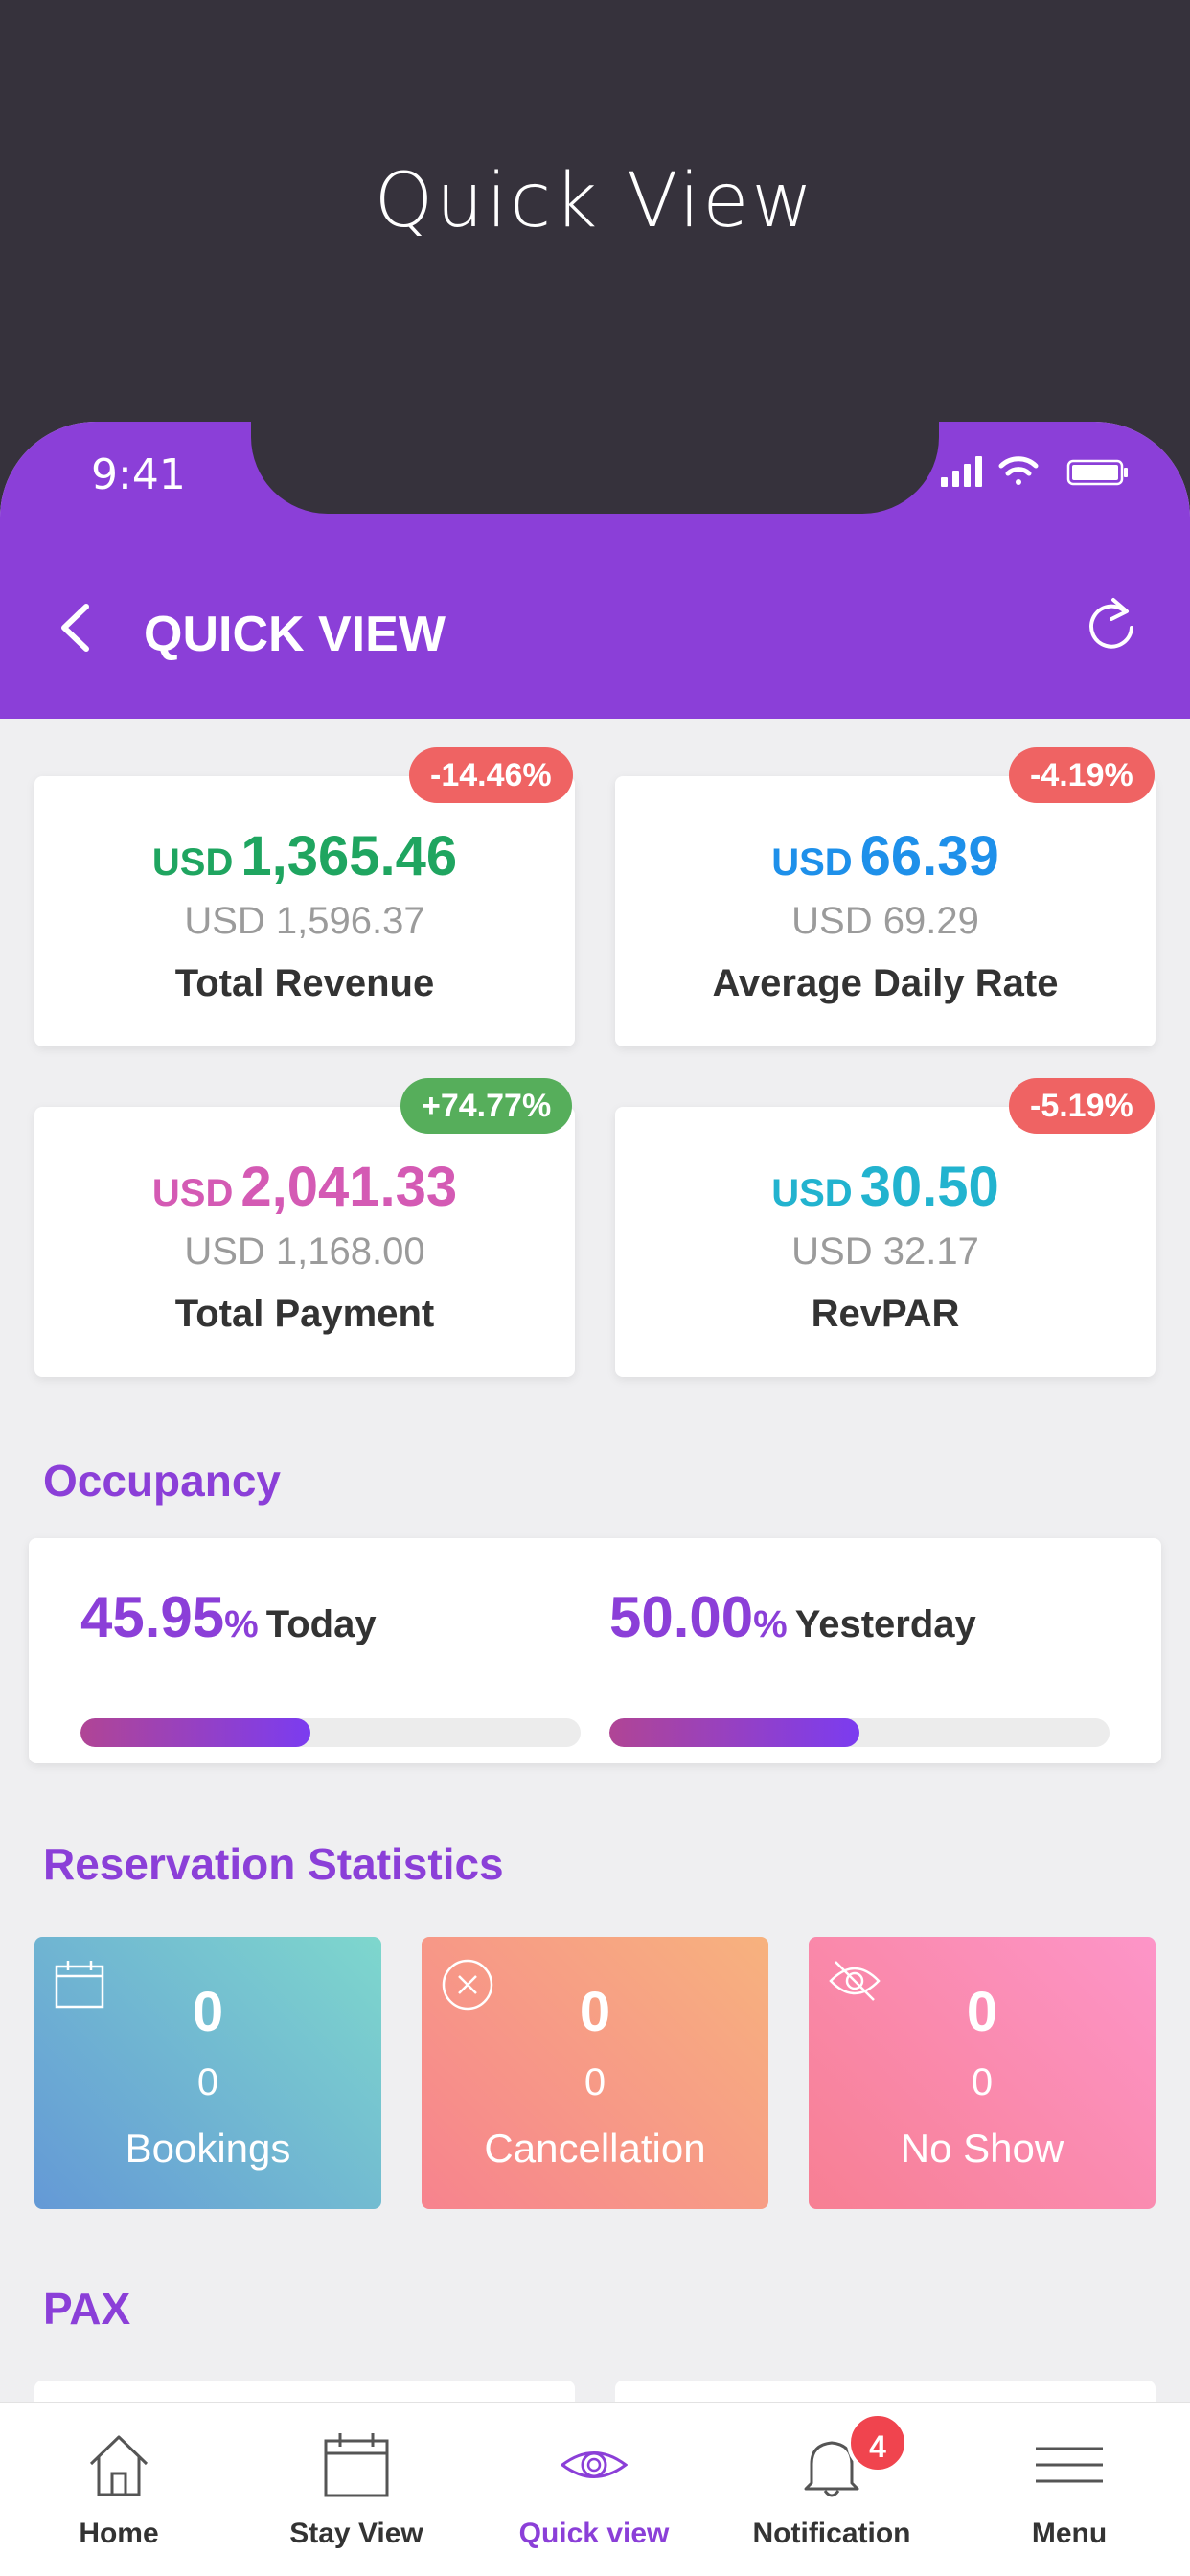 Image resolution: width=1190 pixels, height=2576 pixels. What do you see at coordinates (331, 1732) in the screenshot?
I see `occupancy-today-bar` at bounding box center [331, 1732].